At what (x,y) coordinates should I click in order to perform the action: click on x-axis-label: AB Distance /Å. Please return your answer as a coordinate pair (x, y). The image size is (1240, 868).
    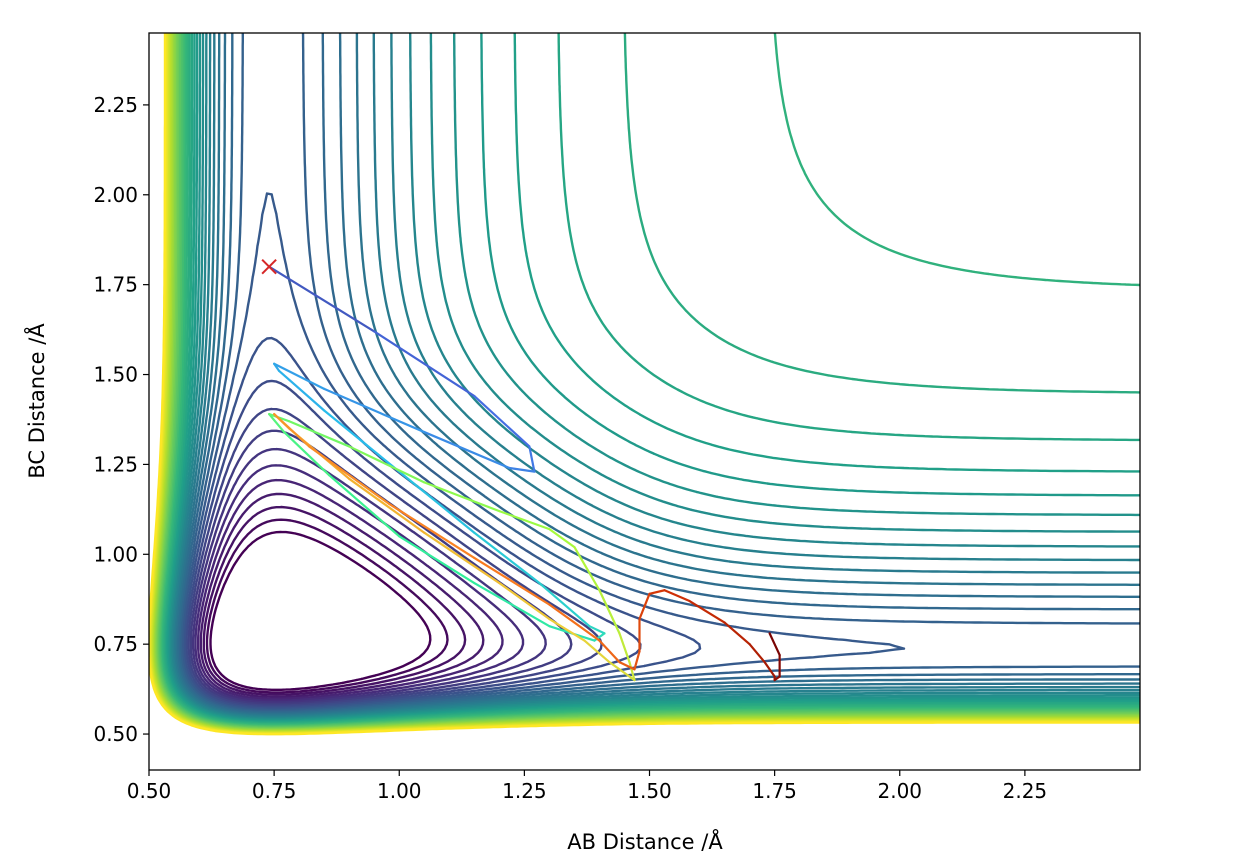
    Looking at the image, I should click on (645, 841).